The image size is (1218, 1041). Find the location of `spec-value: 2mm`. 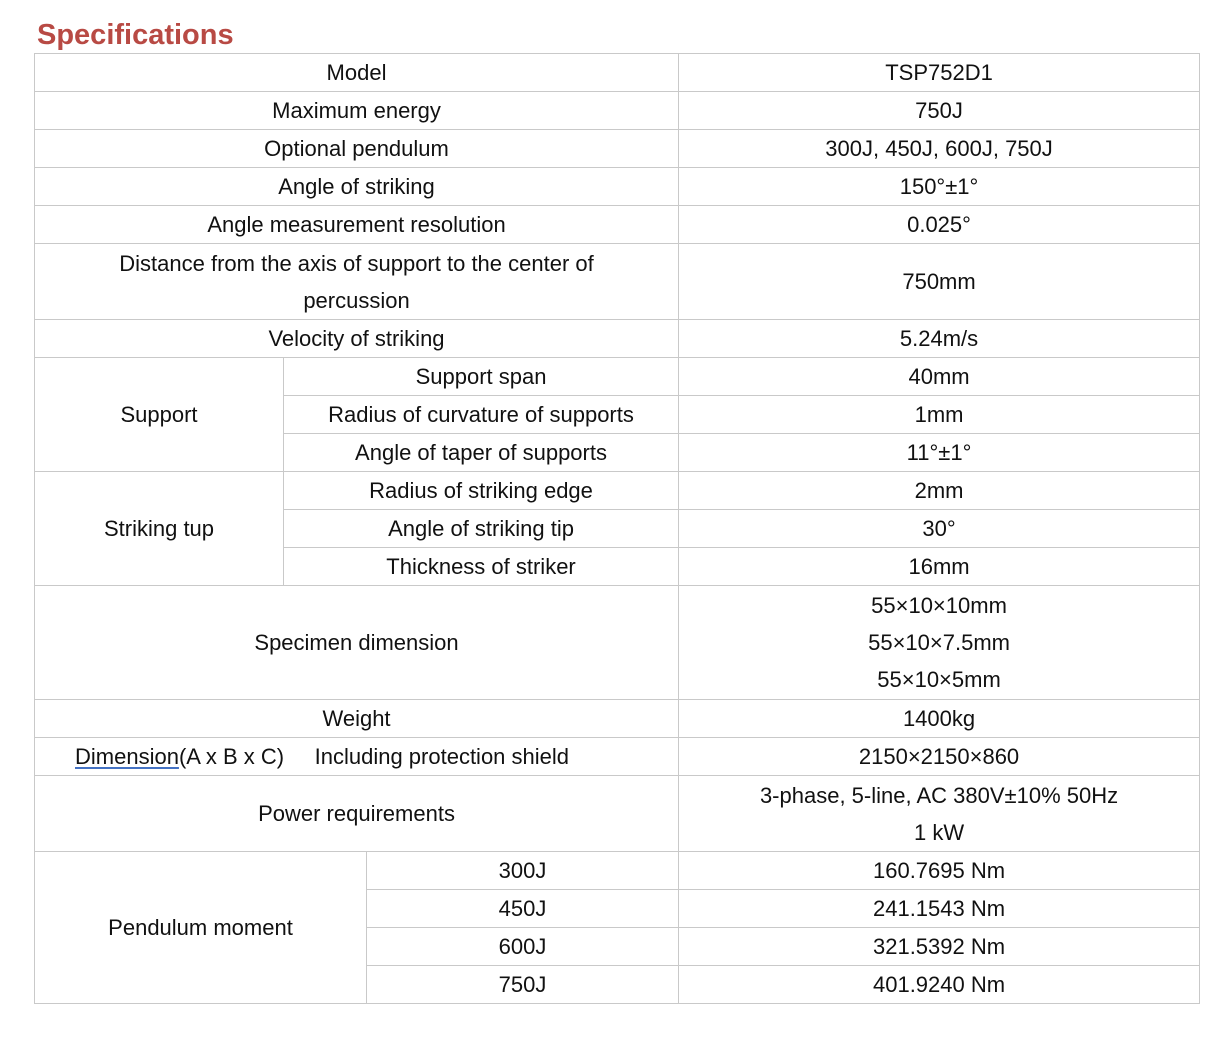

spec-value: 2mm is located at coordinates (939, 490).